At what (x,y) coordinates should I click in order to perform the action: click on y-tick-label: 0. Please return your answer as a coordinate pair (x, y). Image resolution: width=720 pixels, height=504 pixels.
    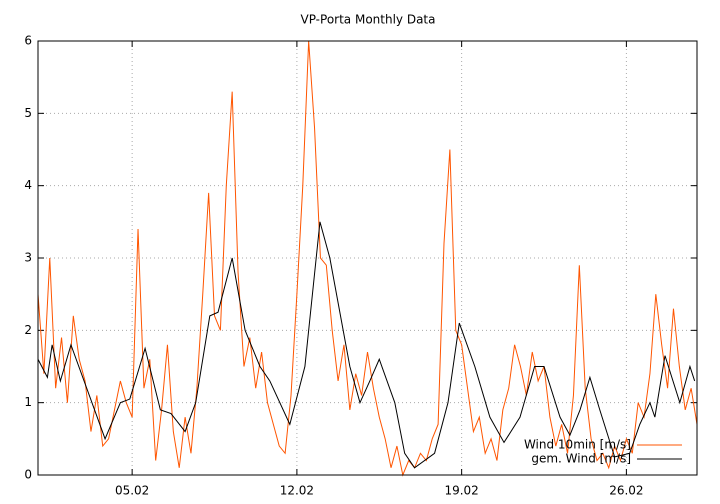
    Looking at the image, I should click on (28, 475).